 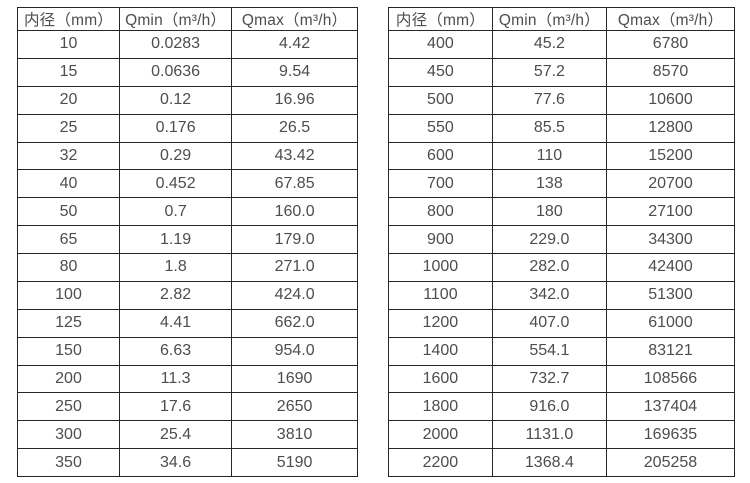 What do you see at coordinates (68, 435) in the screenshot?
I see `table-cell: 300` at bounding box center [68, 435].